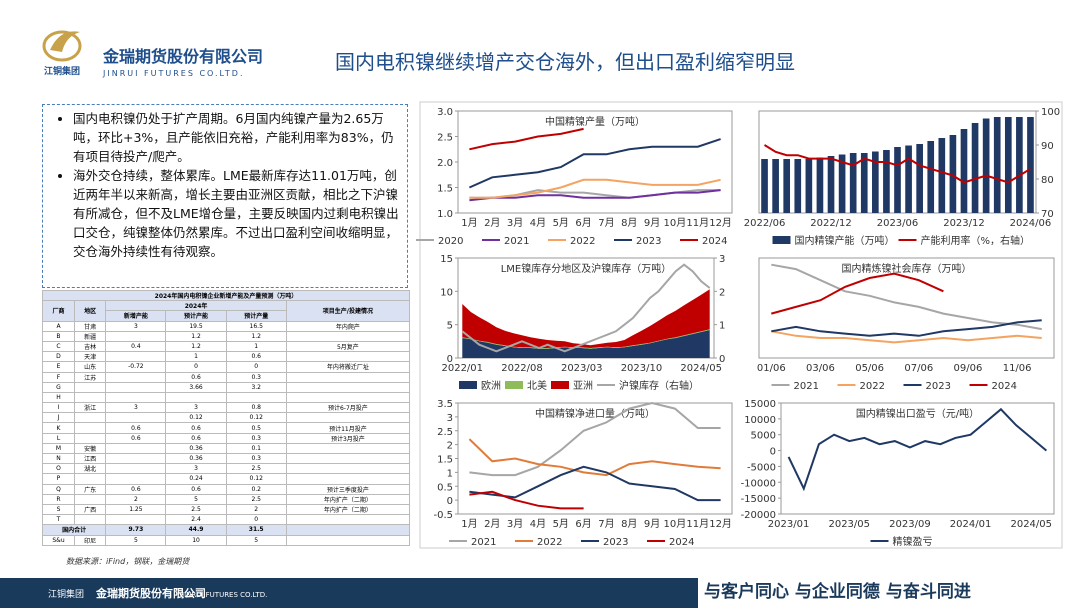 The image size is (1080, 608). I want to click on x-tick-label: 2023/12, so click(964, 223).